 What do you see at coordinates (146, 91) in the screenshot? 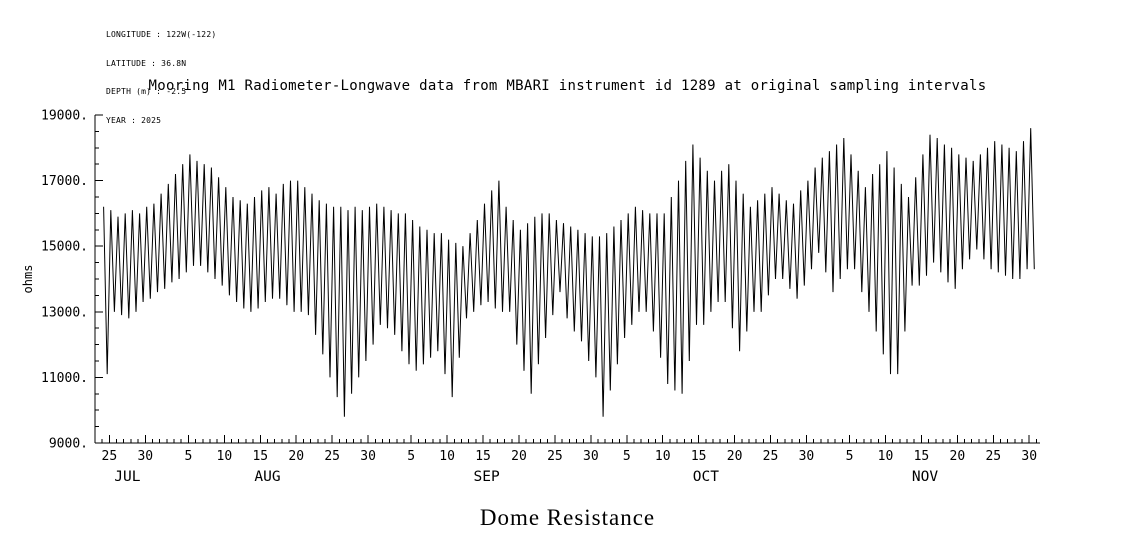
I see `meta-depth: DEPTH (m) : -2.5` at bounding box center [146, 91].